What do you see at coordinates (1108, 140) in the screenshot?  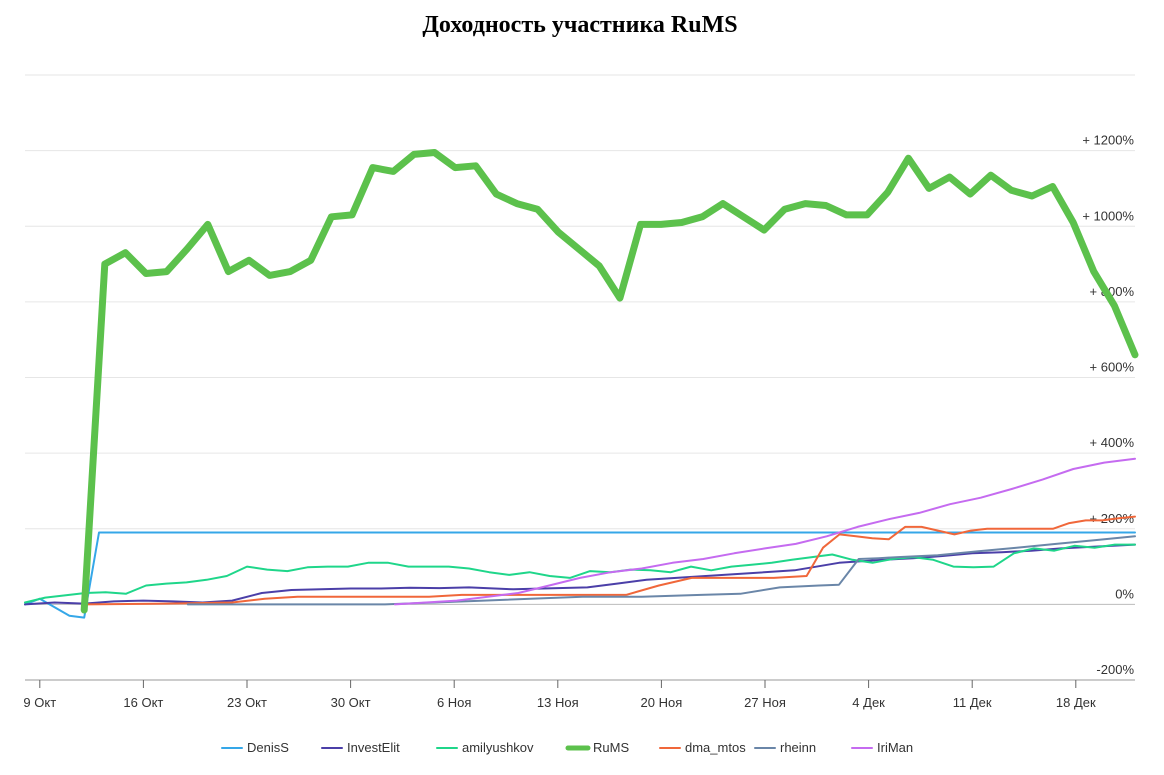 I see `y-tick-label: + 1200%` at bounding box center [1108, 140].